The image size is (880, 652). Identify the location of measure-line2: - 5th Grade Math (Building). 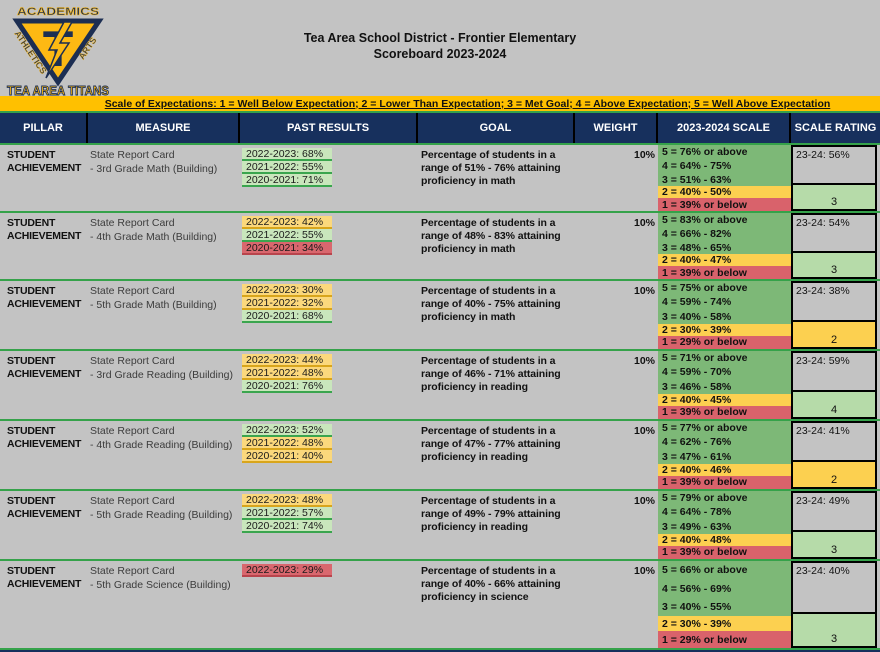
(153, 304).